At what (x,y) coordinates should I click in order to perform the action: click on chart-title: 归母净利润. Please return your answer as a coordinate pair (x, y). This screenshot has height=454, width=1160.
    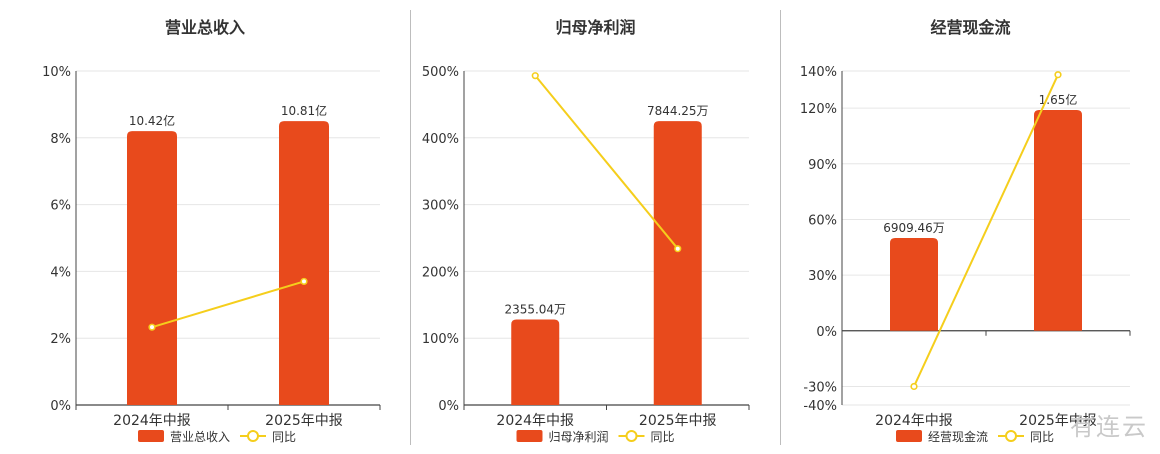
    Looking at the image, I should click on (595, 27).